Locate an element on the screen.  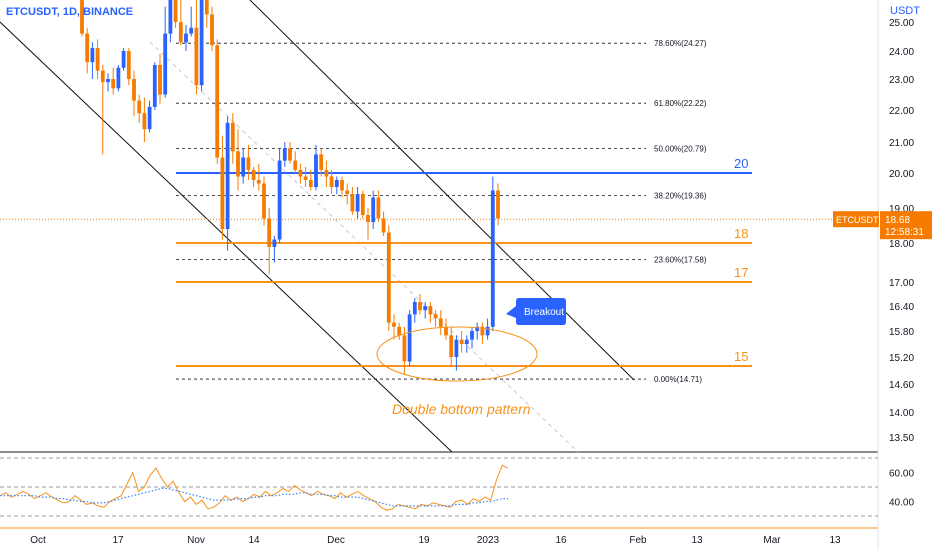
time-tick: Oct is located at coordinates (38, 540).